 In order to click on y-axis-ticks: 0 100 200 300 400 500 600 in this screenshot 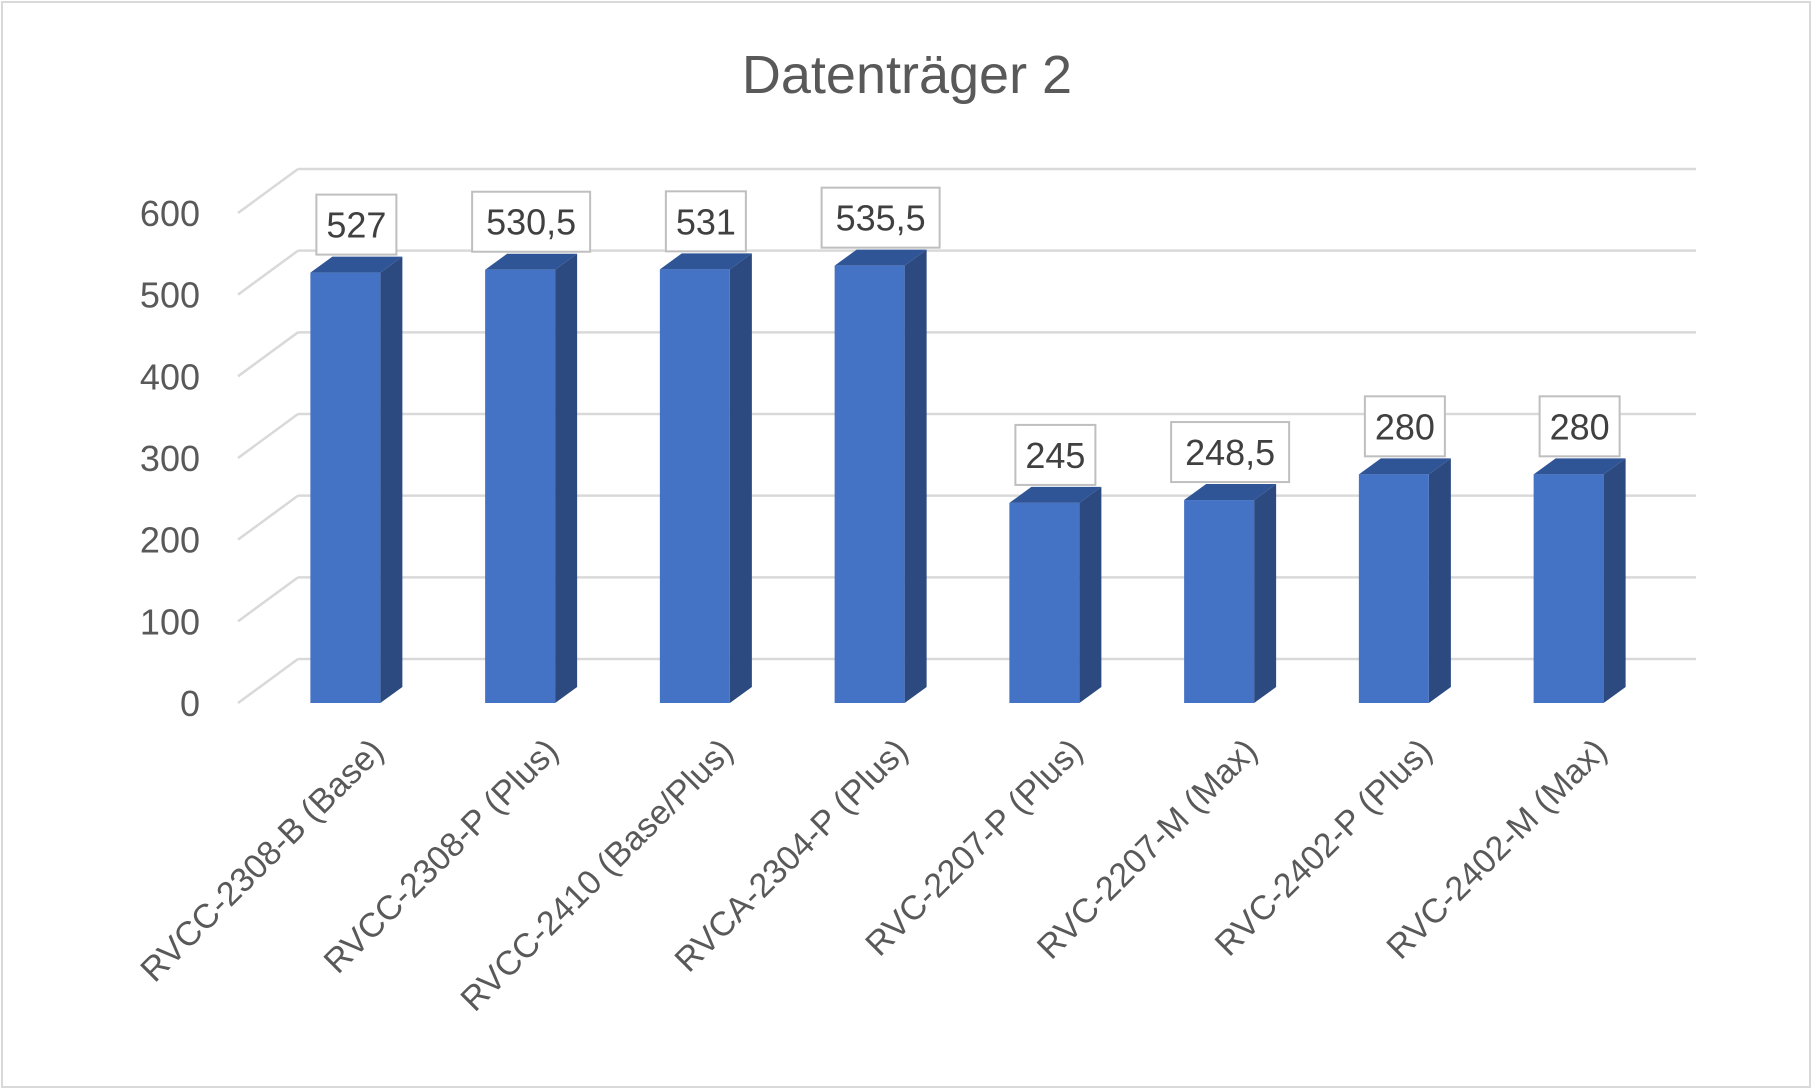, I will do `click(170, 458)`.